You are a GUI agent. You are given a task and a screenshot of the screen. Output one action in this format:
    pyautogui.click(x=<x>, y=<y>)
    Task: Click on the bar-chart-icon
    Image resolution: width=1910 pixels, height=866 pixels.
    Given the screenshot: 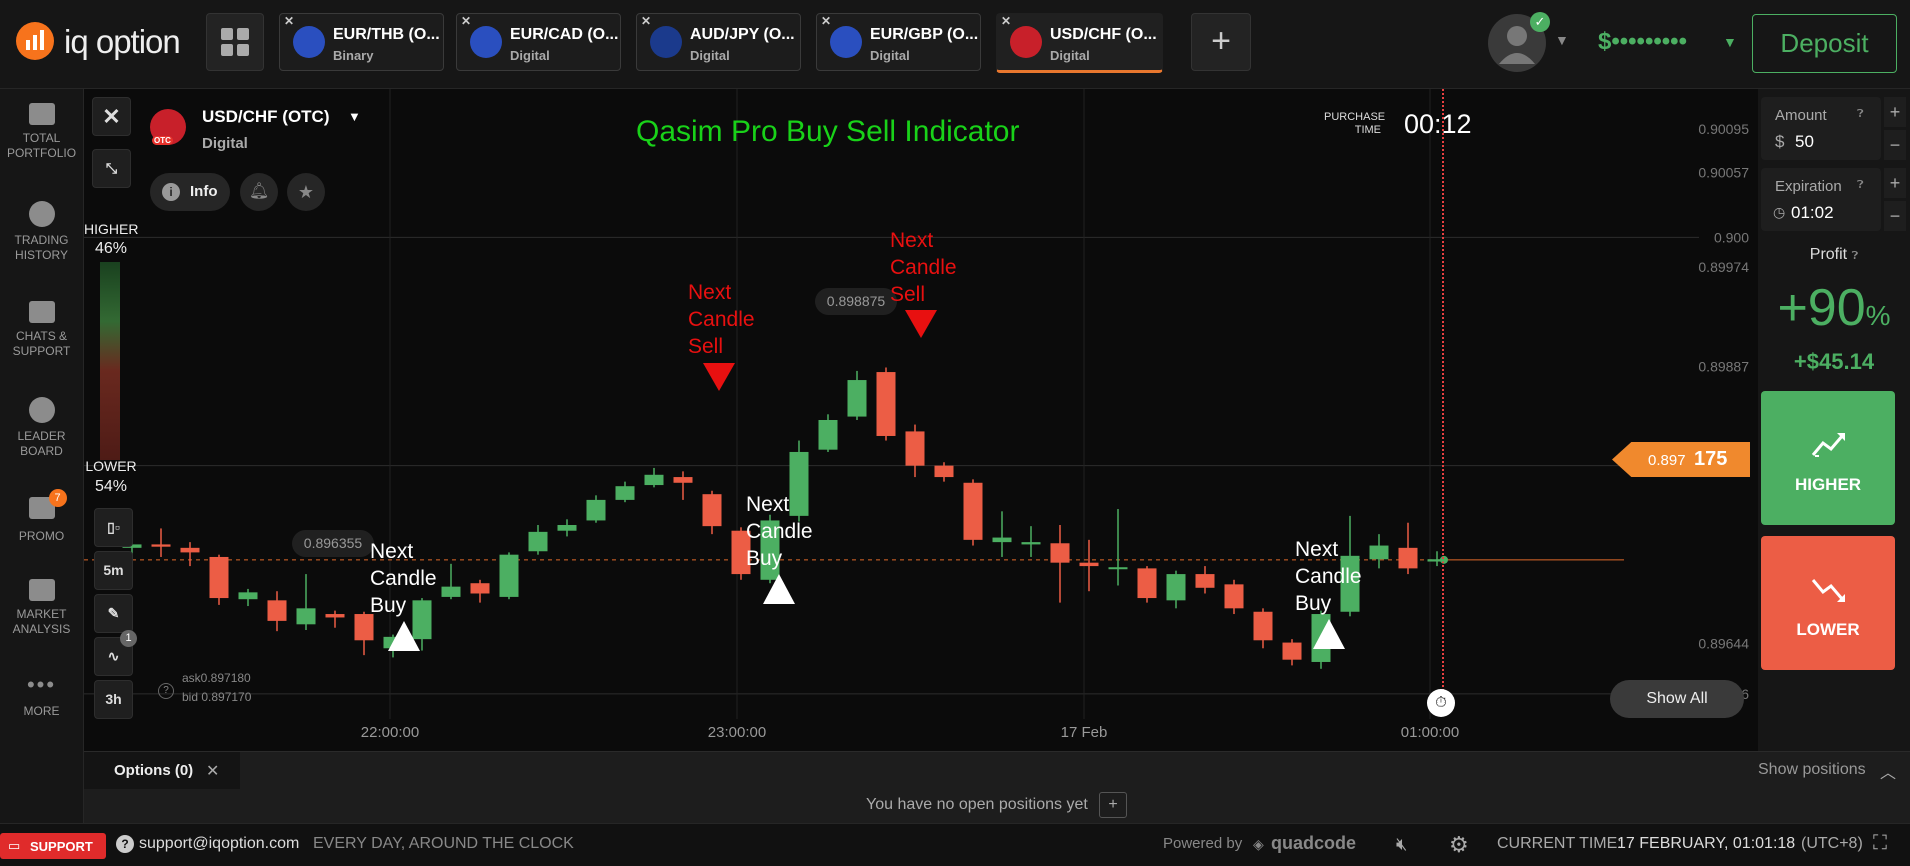 What is the action you would take?
    pyautogui.click(x=41, y=590)
    